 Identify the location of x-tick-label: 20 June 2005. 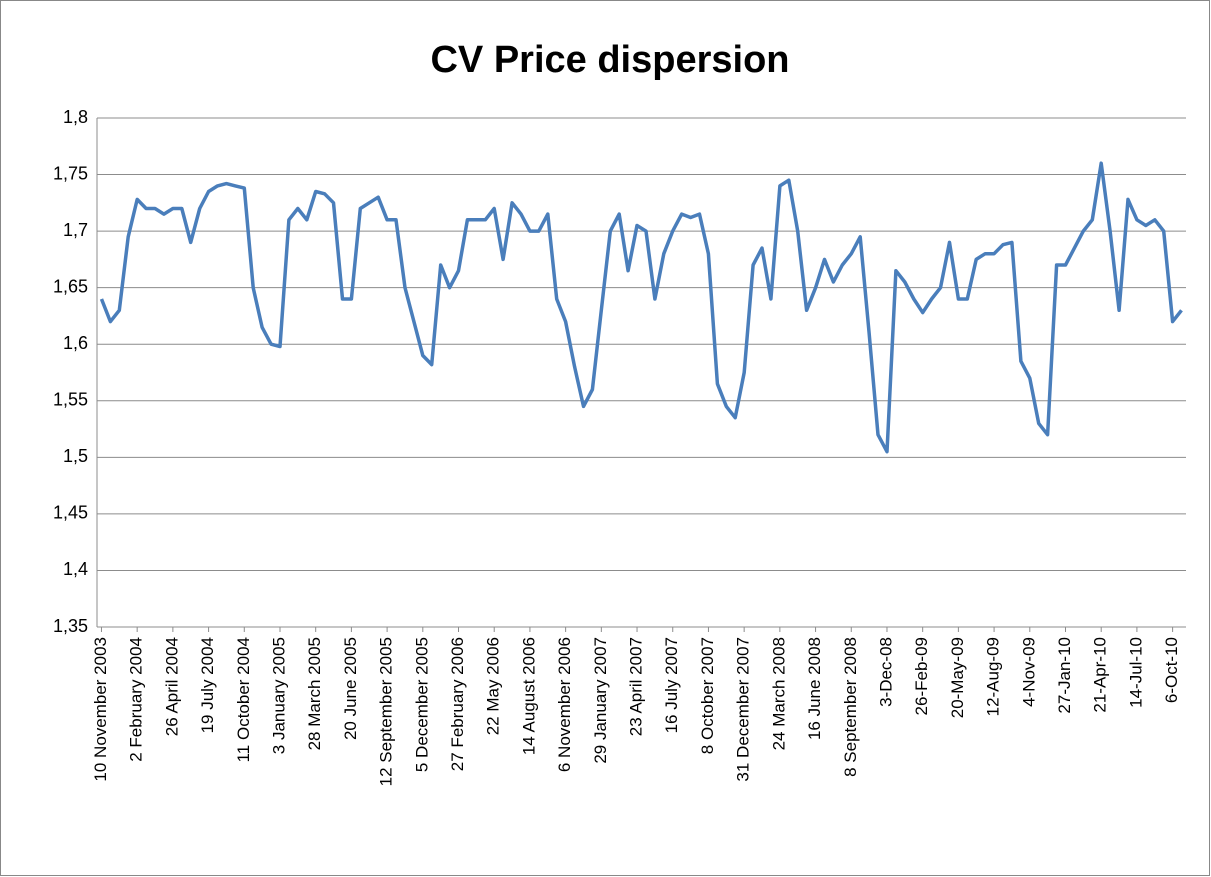
(350, 688).